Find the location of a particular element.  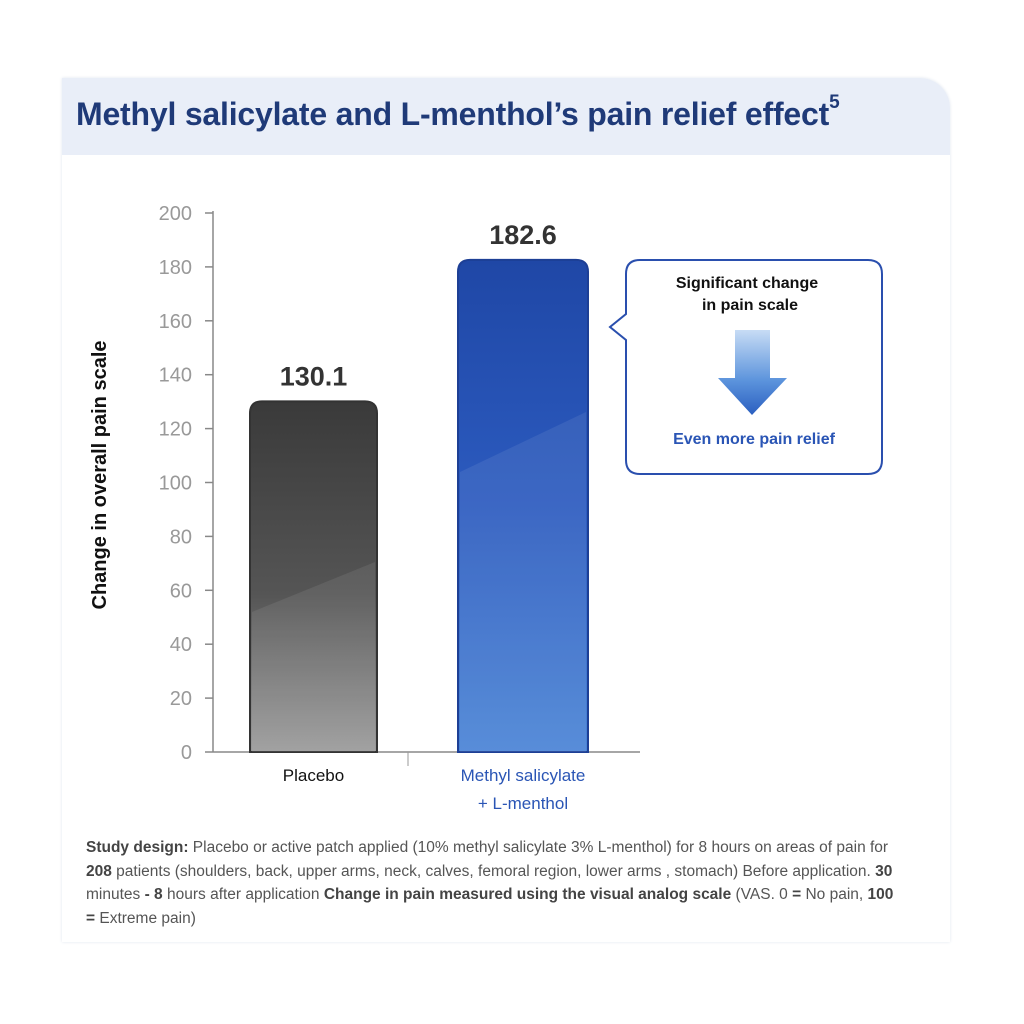

y-tick-label: 120 is located at coordinates (175, 430).